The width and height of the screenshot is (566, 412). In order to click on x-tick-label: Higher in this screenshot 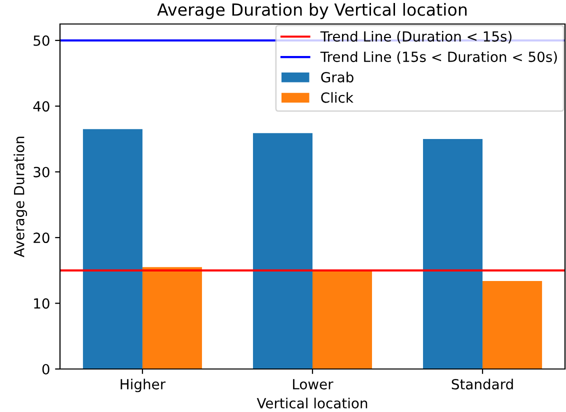, I will do `click(143, 385)`.